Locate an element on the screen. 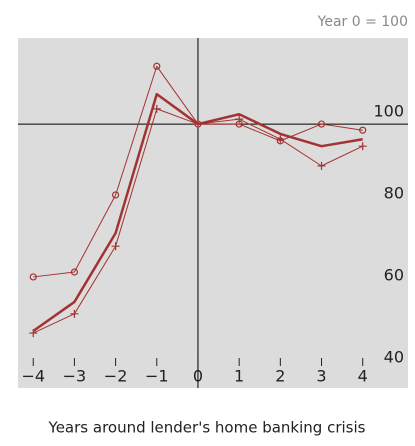 The width and height of the screenshot is (415, 446). x-tick-label: −3 is located at coordinates (75, 376).